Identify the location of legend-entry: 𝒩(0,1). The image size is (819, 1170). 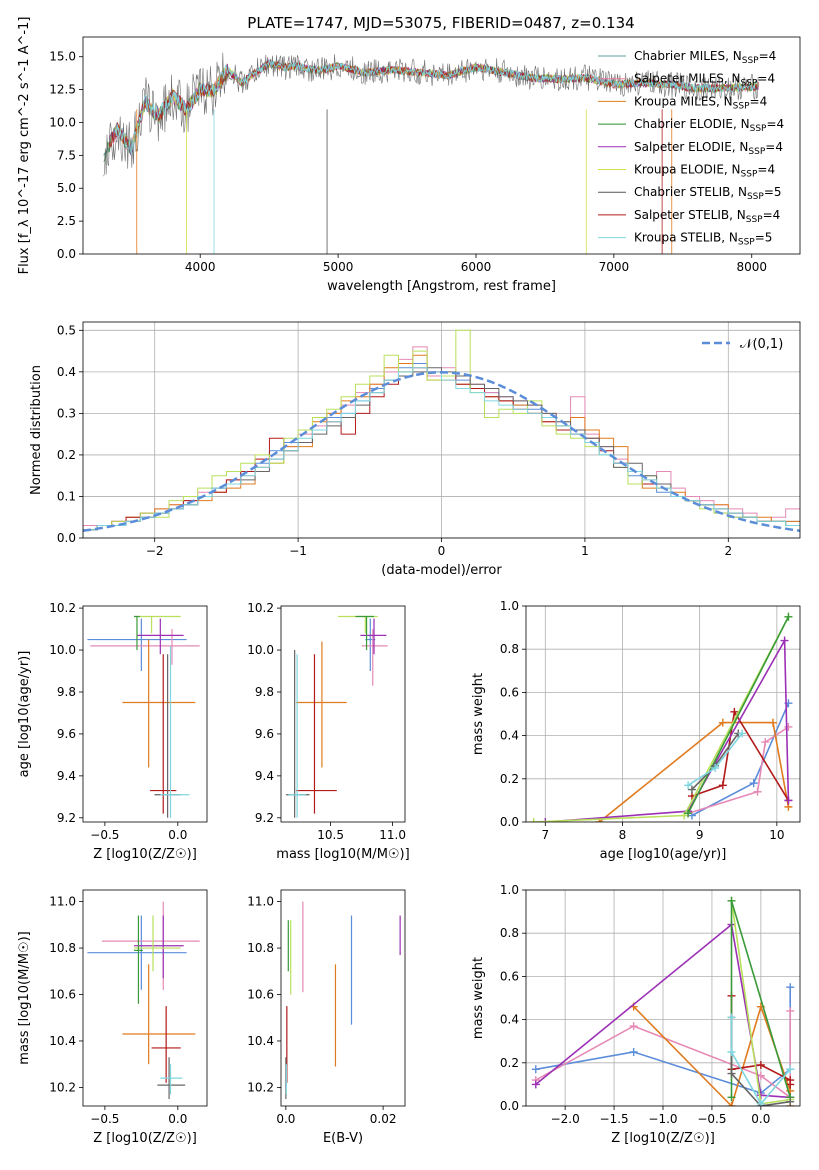
(761, 344).